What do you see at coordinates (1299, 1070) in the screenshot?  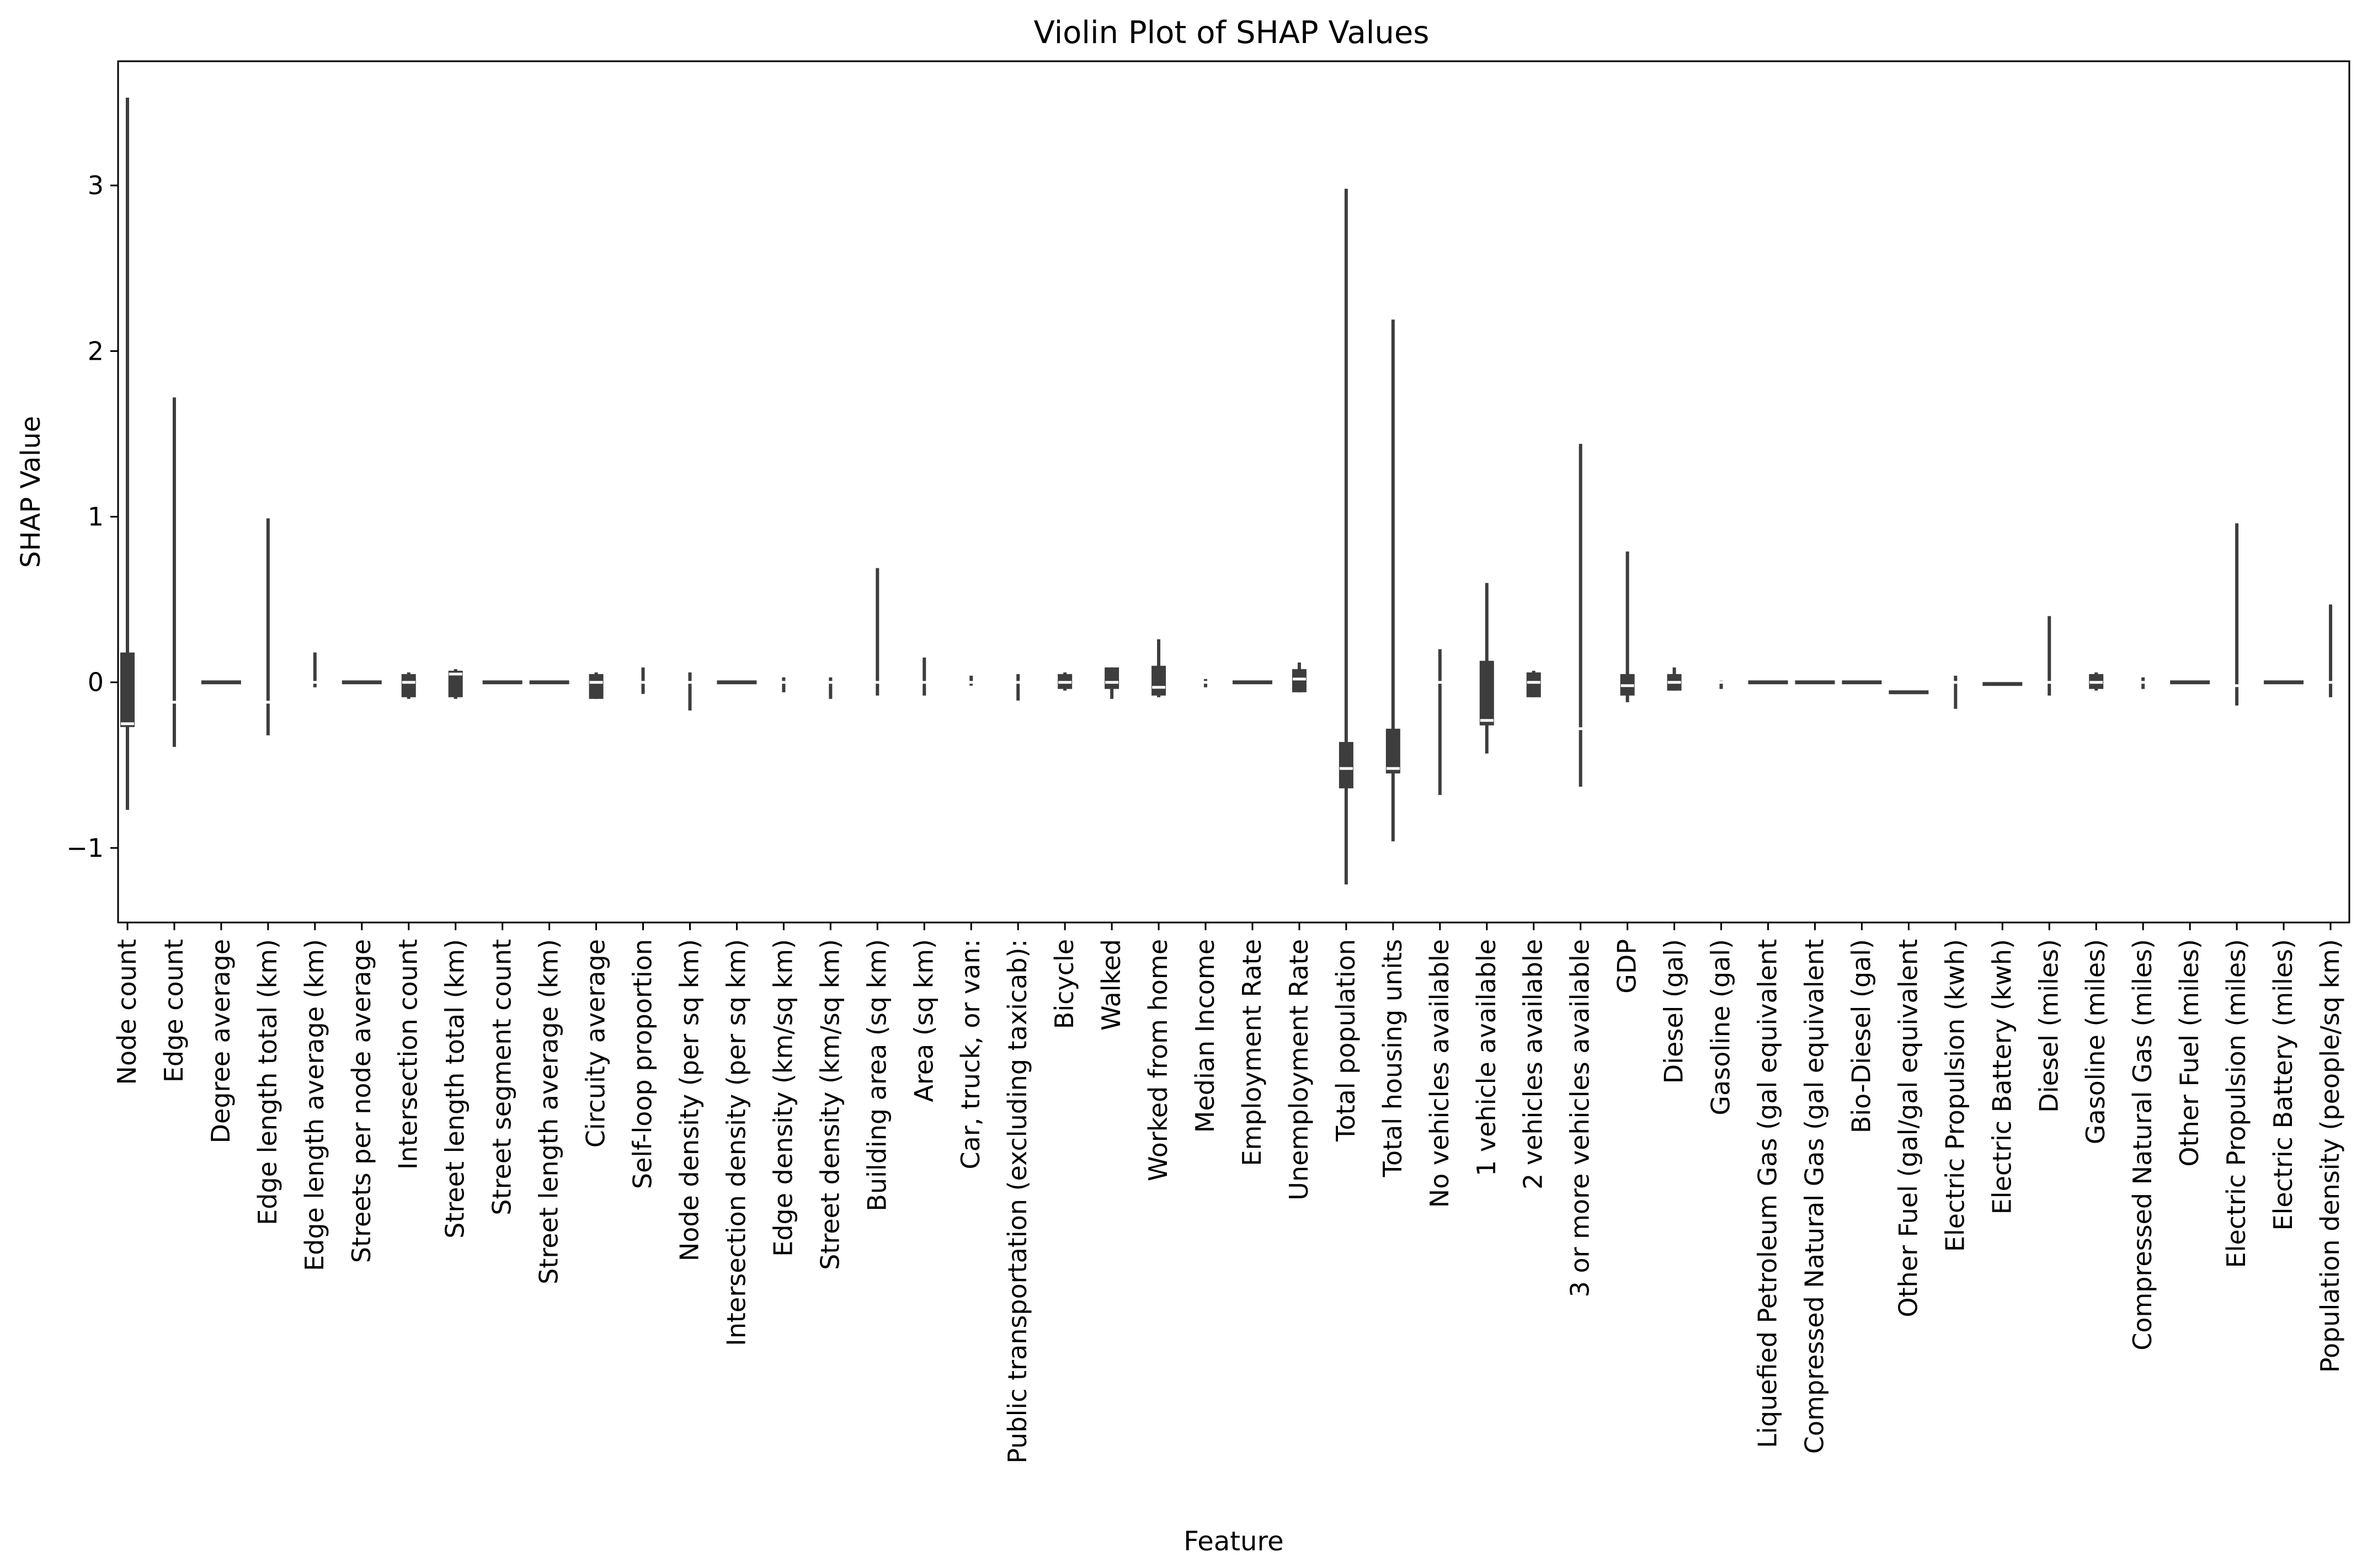 I see `x-tick-label: Unemployment Rate` at bounding box center [1299, 1070].